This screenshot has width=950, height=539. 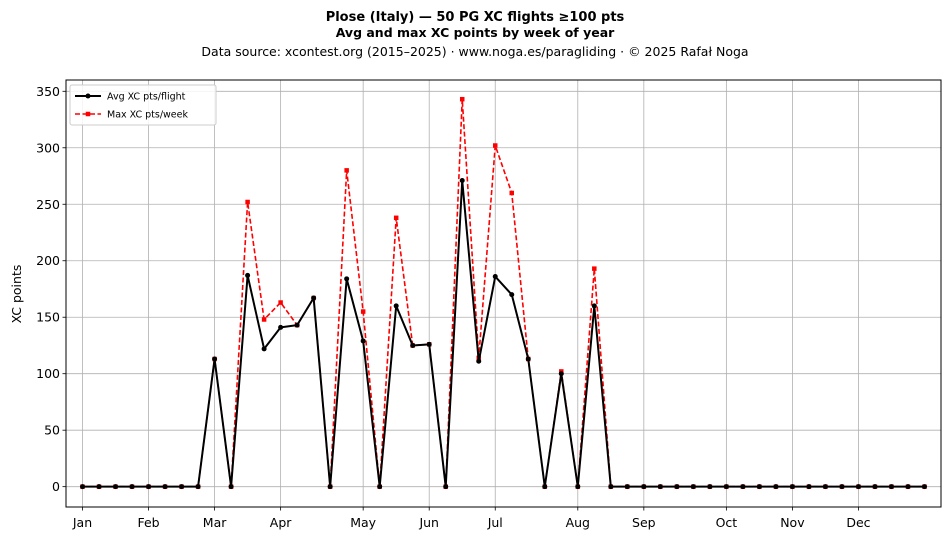 What do you see at coordinates (16, 294) in the screenshot?
I see `y-axis-label: XC points` at bounding box center [16, 294].